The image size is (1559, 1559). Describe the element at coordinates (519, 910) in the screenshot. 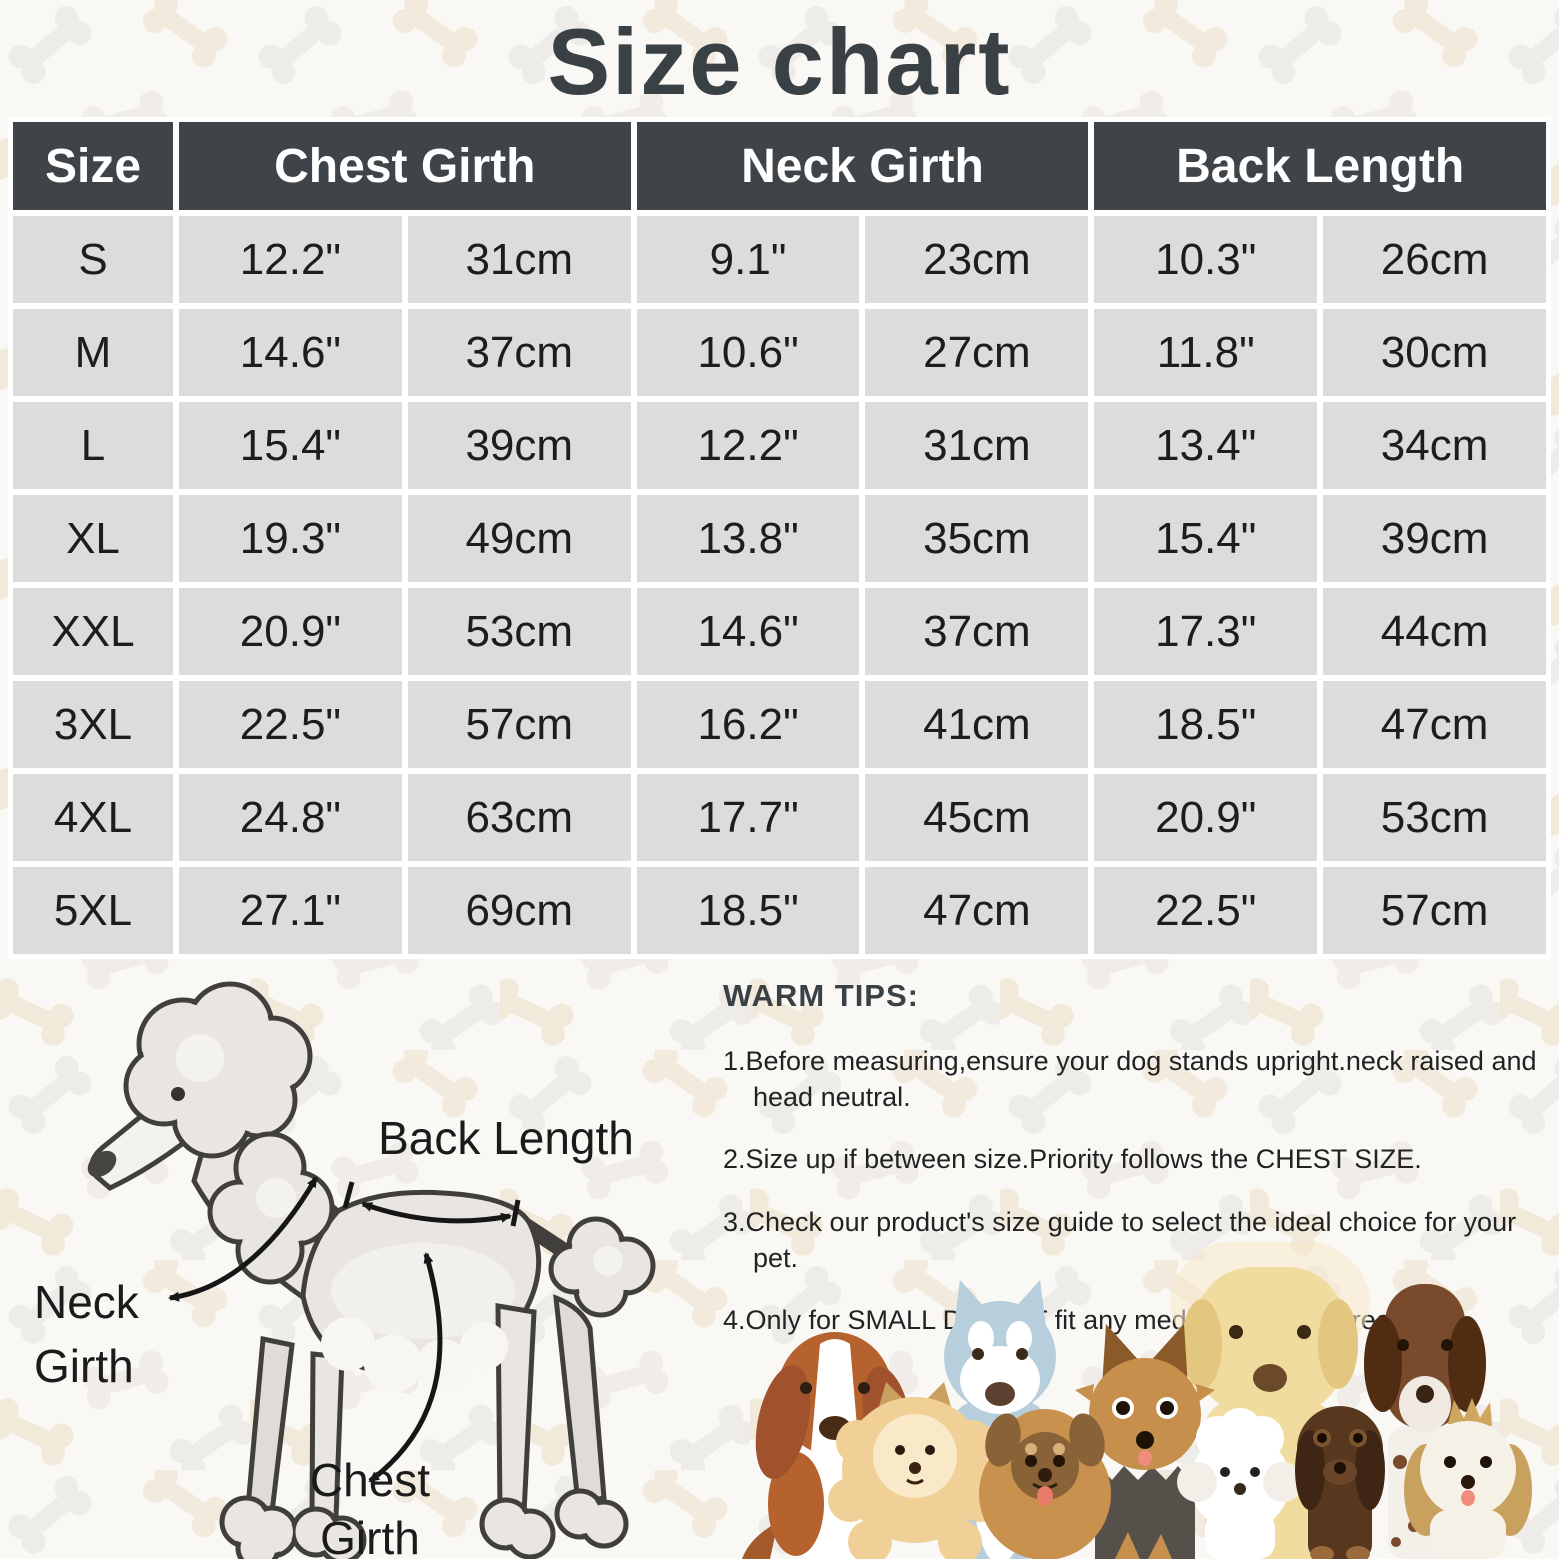

I see `cell-chest-cm: 69cm` at that location.